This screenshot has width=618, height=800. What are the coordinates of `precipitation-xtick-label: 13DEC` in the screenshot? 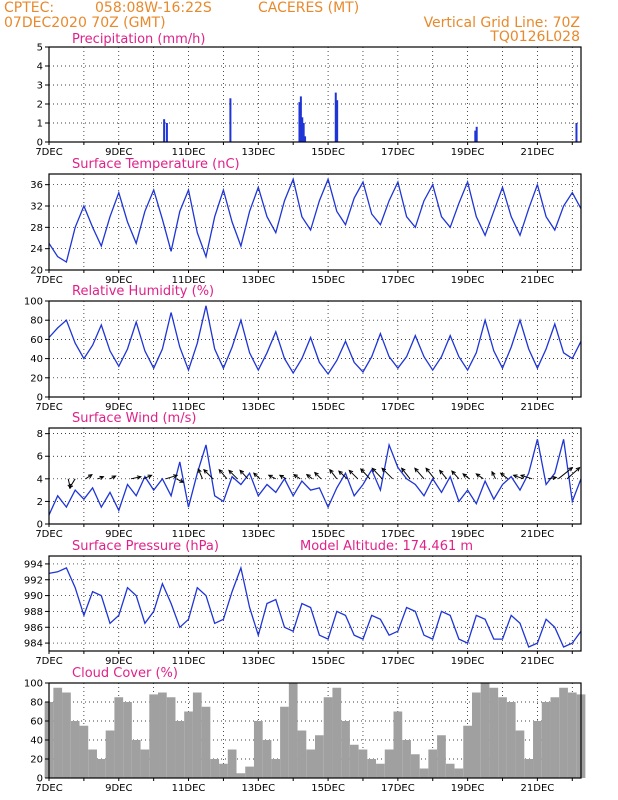 It's located at (258, 152).